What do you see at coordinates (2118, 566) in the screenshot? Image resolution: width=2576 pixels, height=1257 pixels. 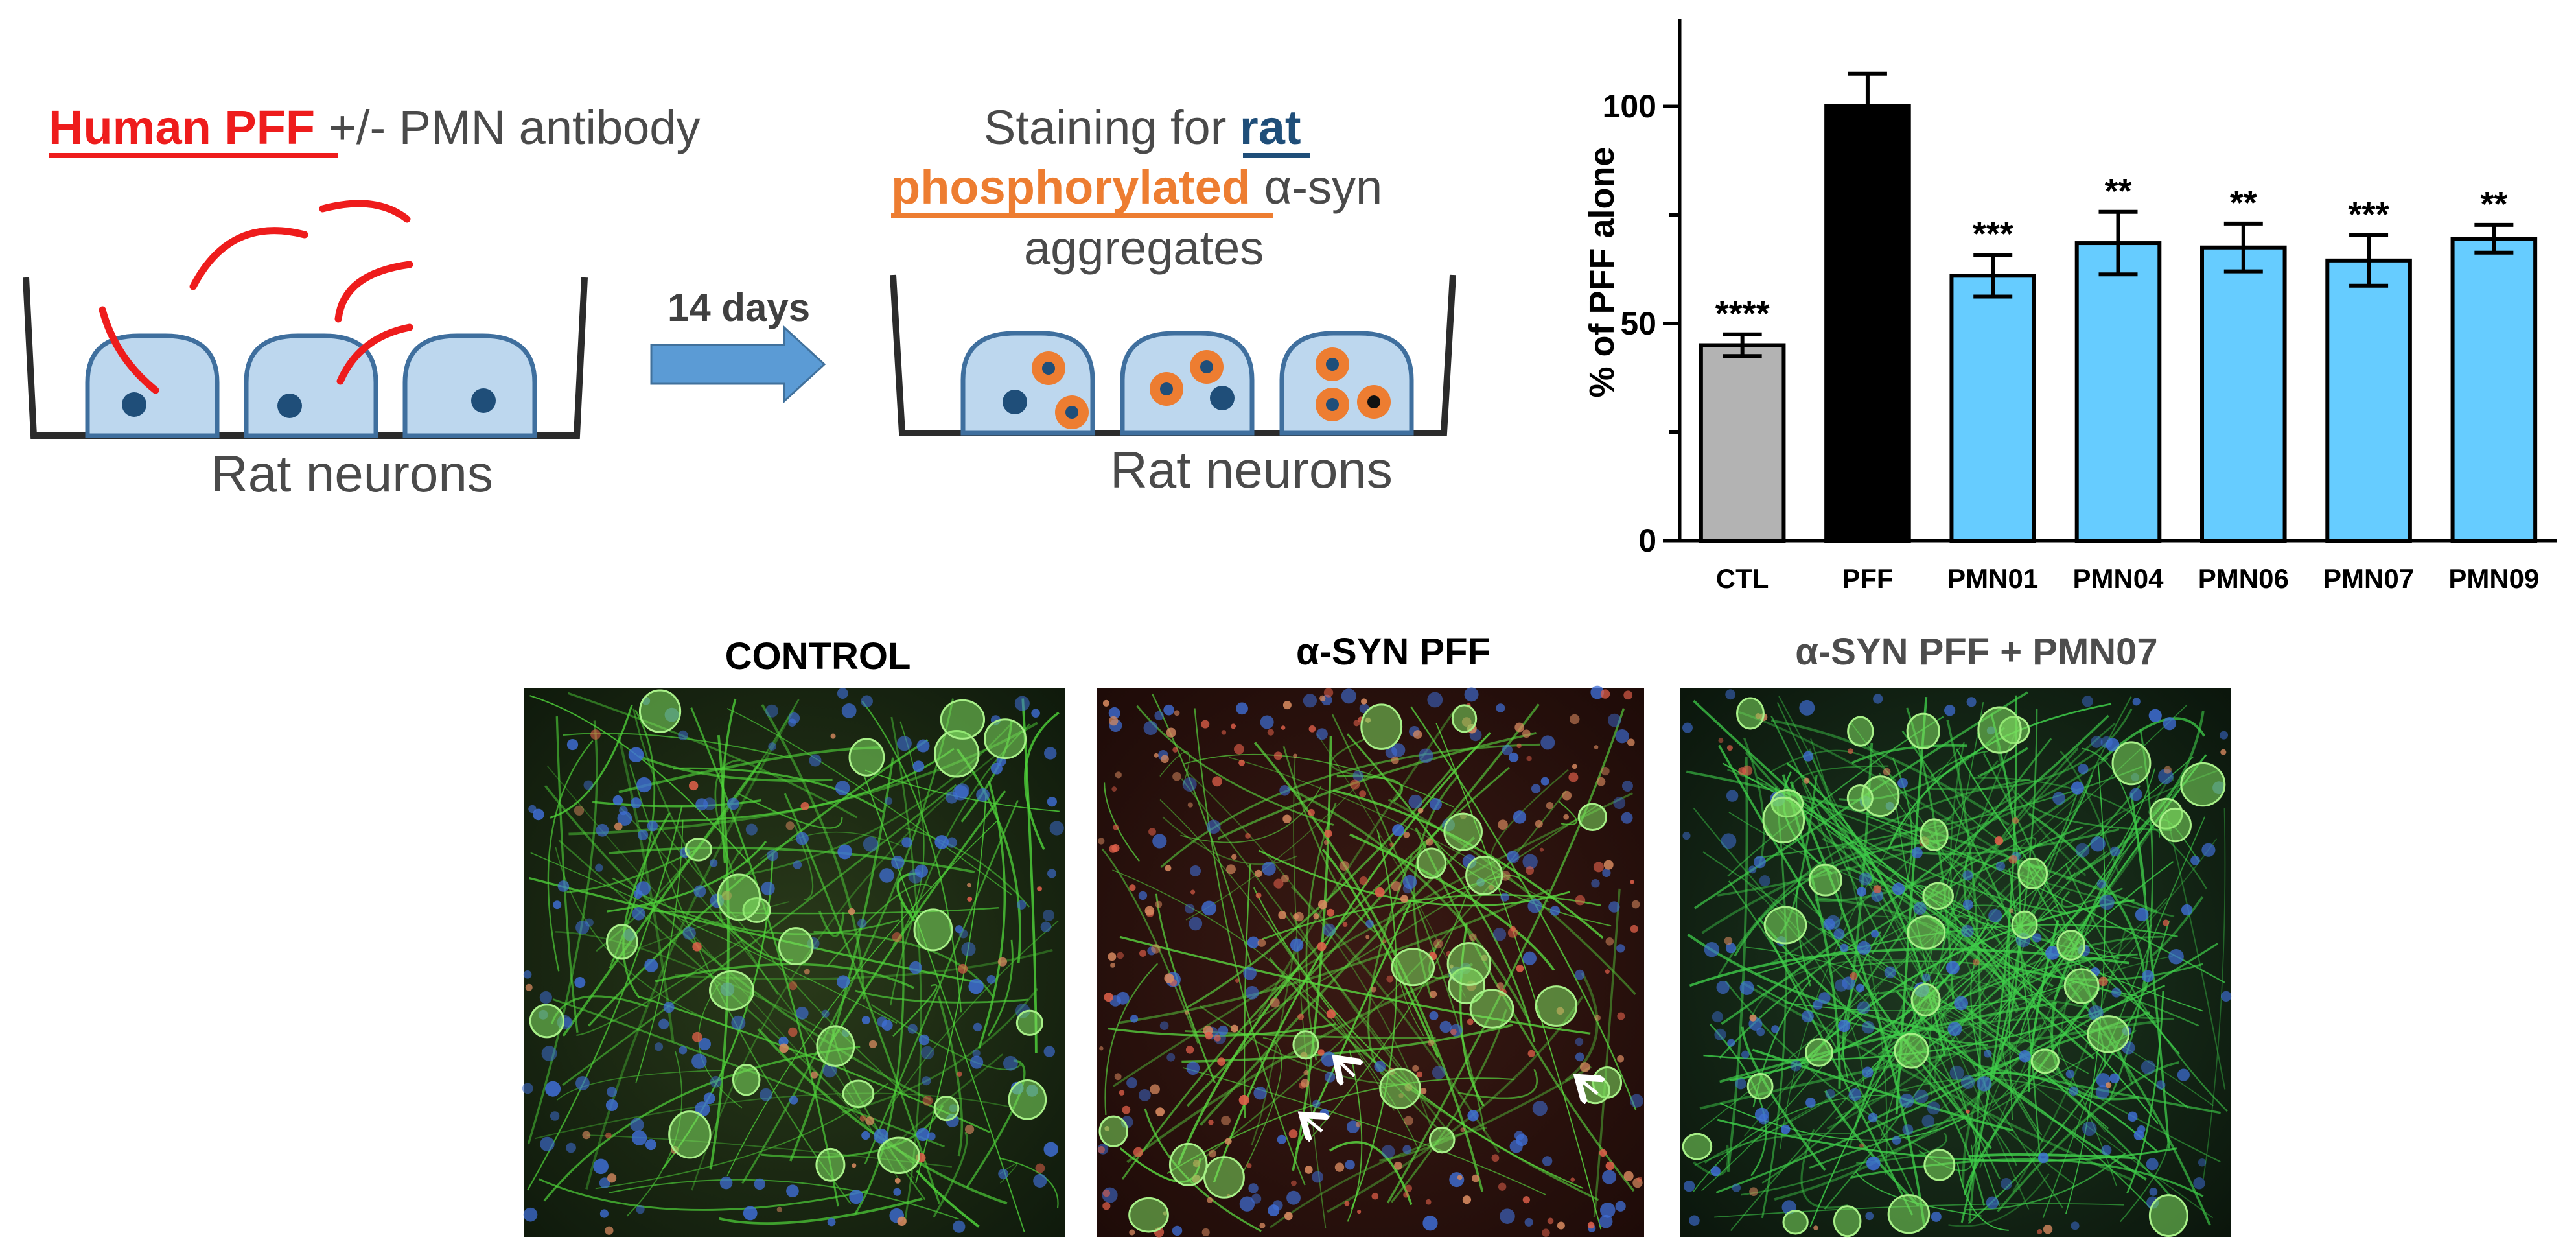 I see `x-axis: CTL PFF PMN01 PMN04 PMN06 PMN07 PMN09` at bounding box center [2118, 566].